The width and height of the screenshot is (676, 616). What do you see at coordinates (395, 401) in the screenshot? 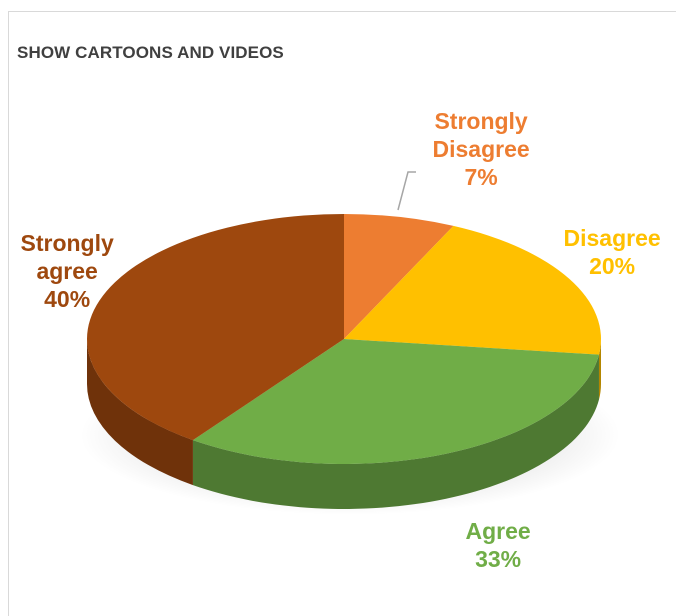
I see `slice-agree` at bounding box center [395, 401].